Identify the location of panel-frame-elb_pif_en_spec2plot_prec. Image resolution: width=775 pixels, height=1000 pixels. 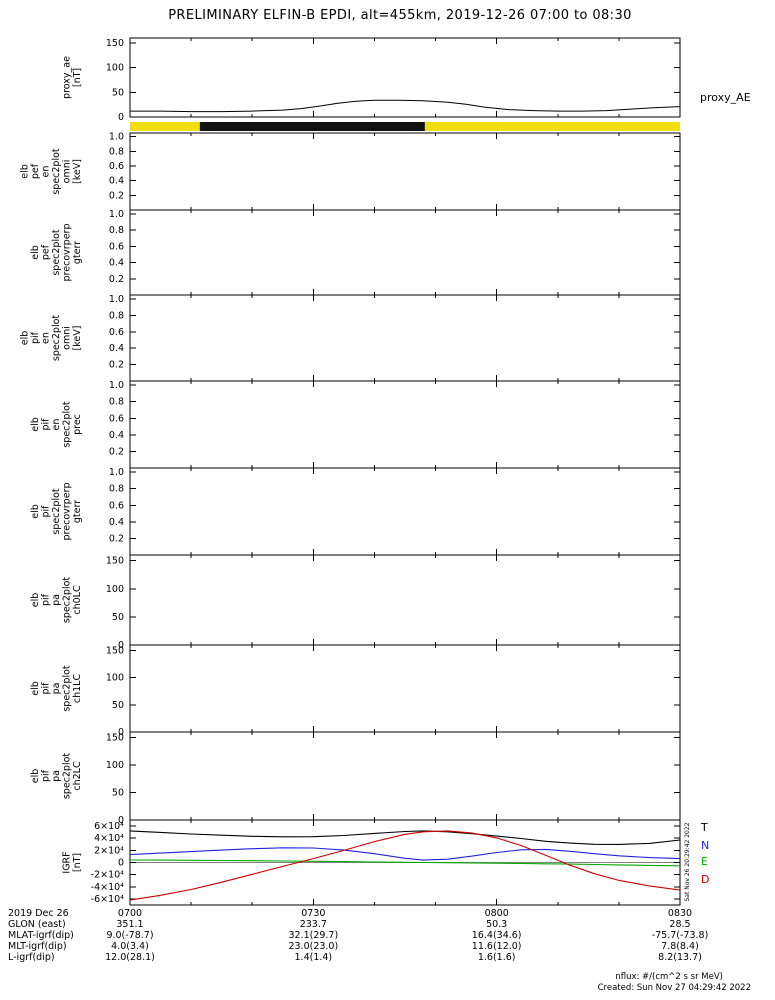
(405, 424).